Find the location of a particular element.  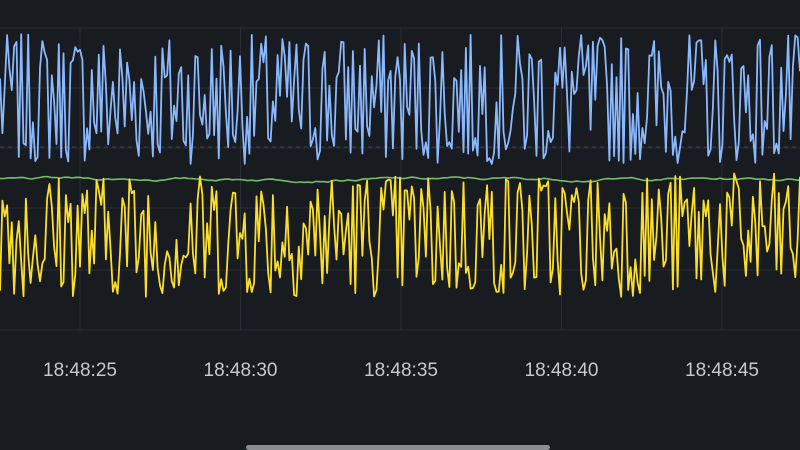

scroll-handle is located at coordinates (398, 447).